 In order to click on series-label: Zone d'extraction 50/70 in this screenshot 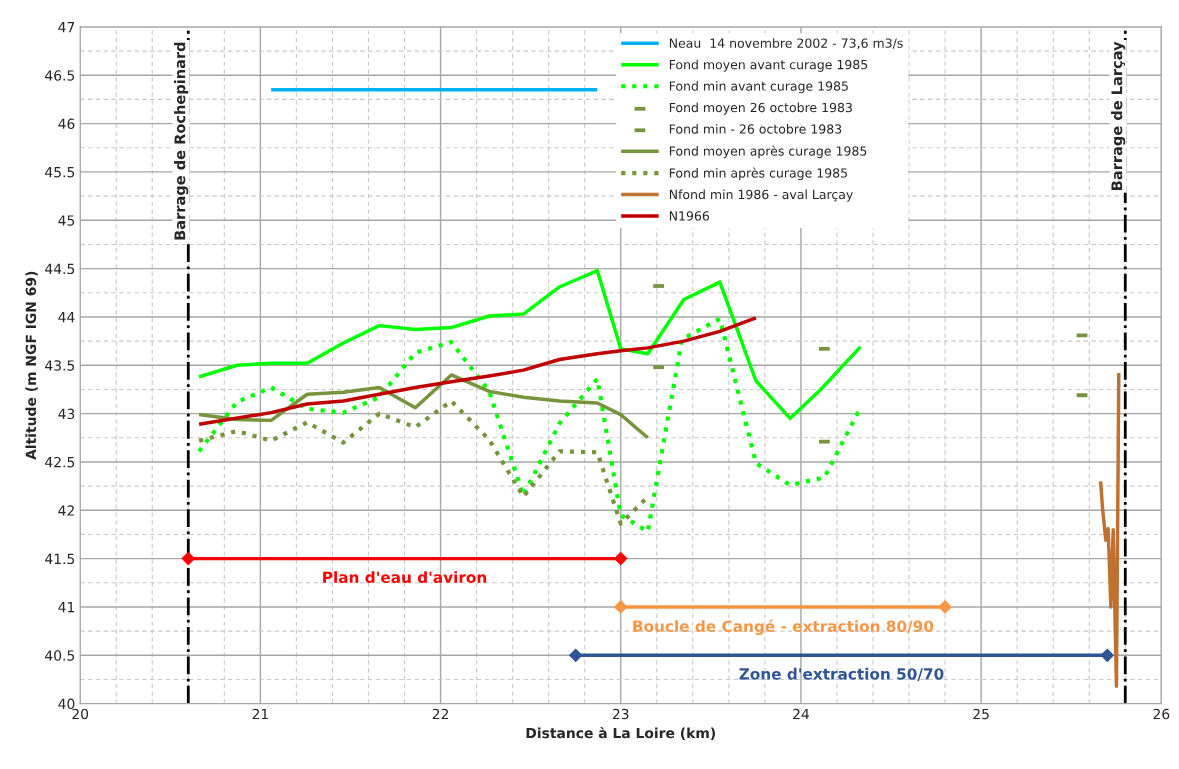, I will do `click(841, 674)`.